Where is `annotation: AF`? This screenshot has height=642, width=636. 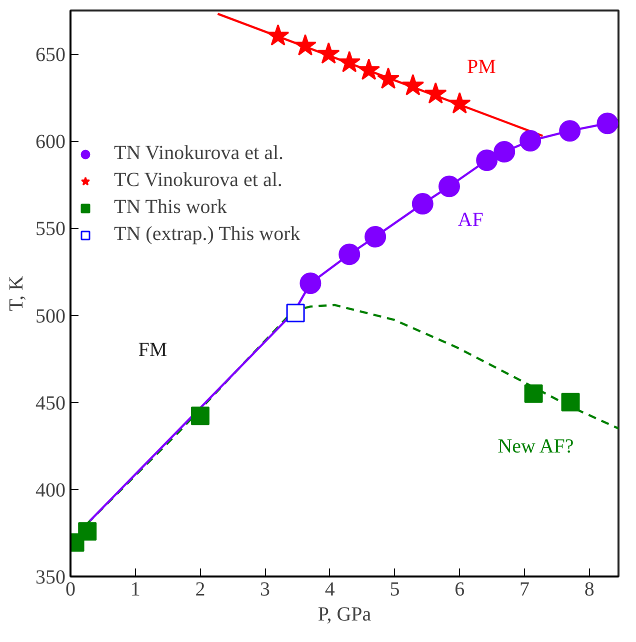
annotation: AF is located at coordinates (471, 219).